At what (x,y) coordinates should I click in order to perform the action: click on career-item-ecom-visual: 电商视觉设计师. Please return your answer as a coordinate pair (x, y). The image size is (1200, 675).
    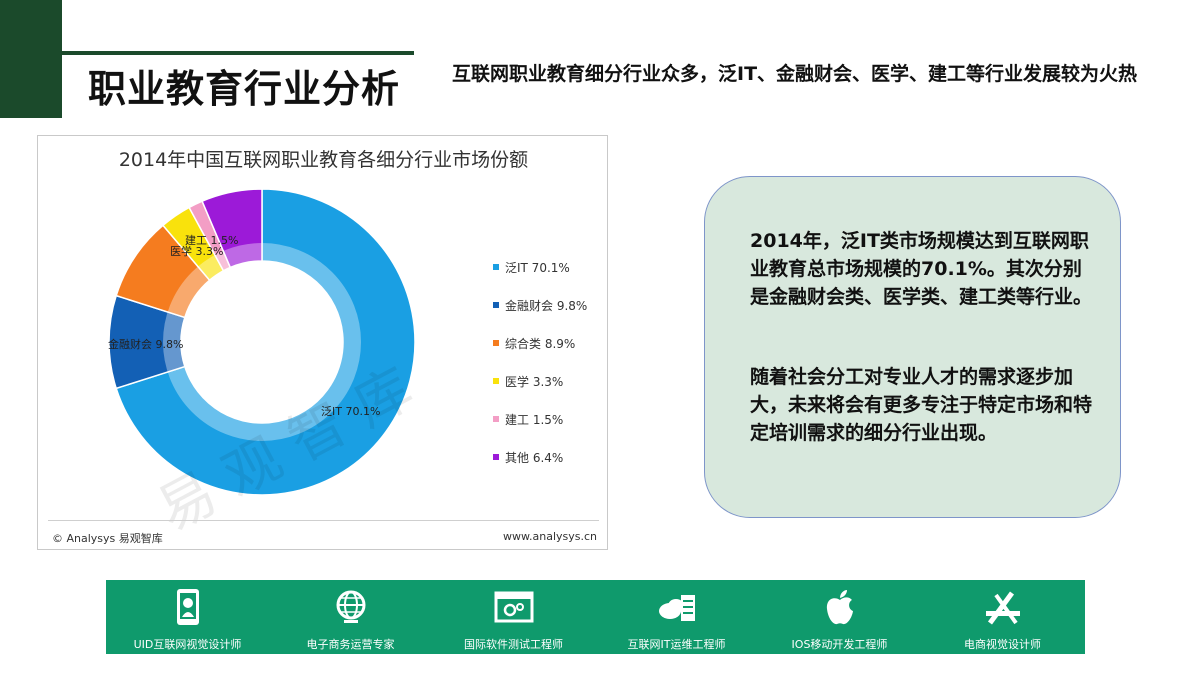
    Looking at the image, I should click on (1002, 617).